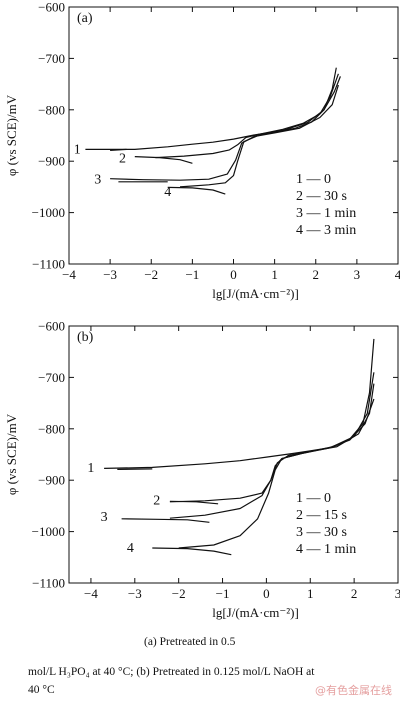 The height and width of the screenshot is (702, 400). What do you see at coordinates (313, 498) in the screenshot?
I see `panel-b-legend-entry: 1 — 0` at bounding box center [313, 498].